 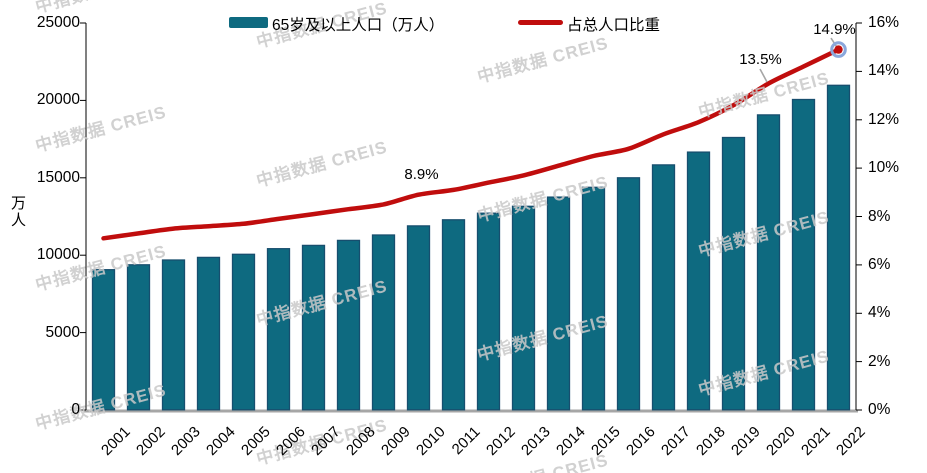 I want to click on population-bar-2009, so click(x=383, y=322).